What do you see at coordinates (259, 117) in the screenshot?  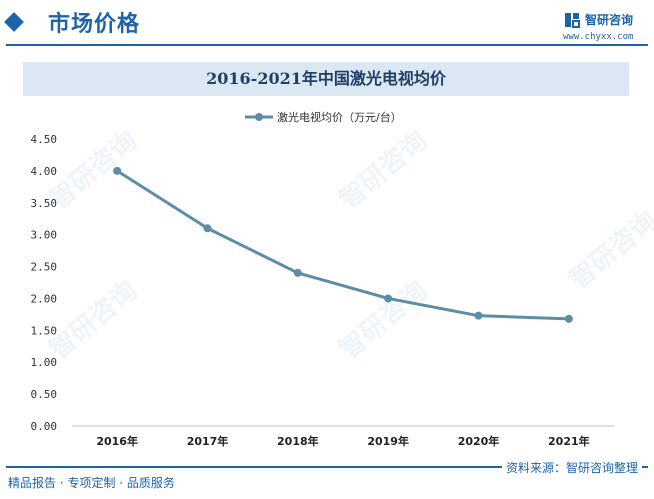 I see `legend-marker-icon` at bounding box center [259, 117].